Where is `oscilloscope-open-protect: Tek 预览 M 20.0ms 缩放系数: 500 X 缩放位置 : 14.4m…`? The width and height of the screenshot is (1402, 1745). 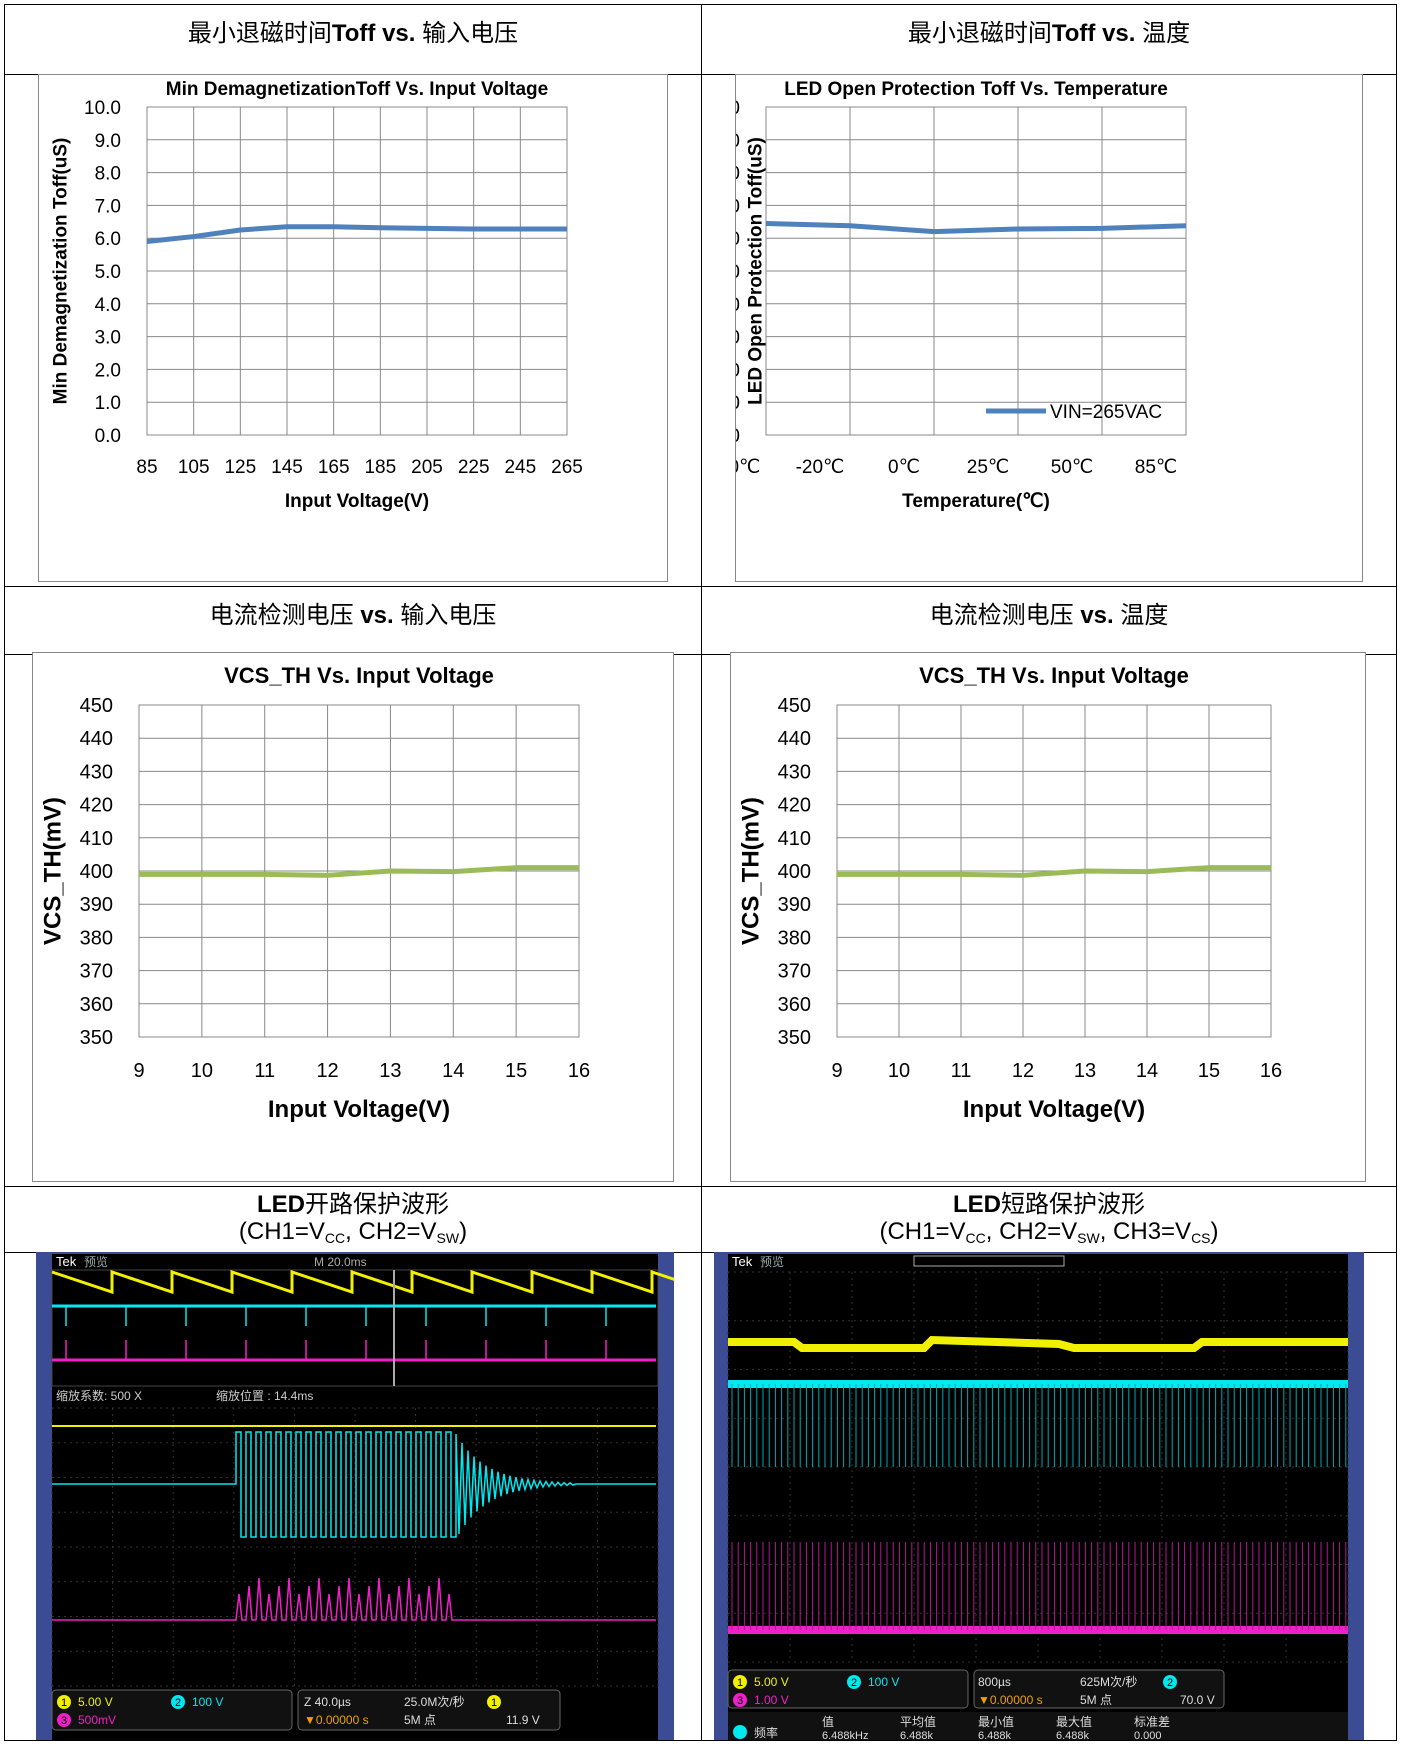
oscilloscope-open-protect: Tek 预览 M 20.0ms 缩放系数: 500 X 缩放位置 : 14.4m… is located at coordinates (374, 1496).